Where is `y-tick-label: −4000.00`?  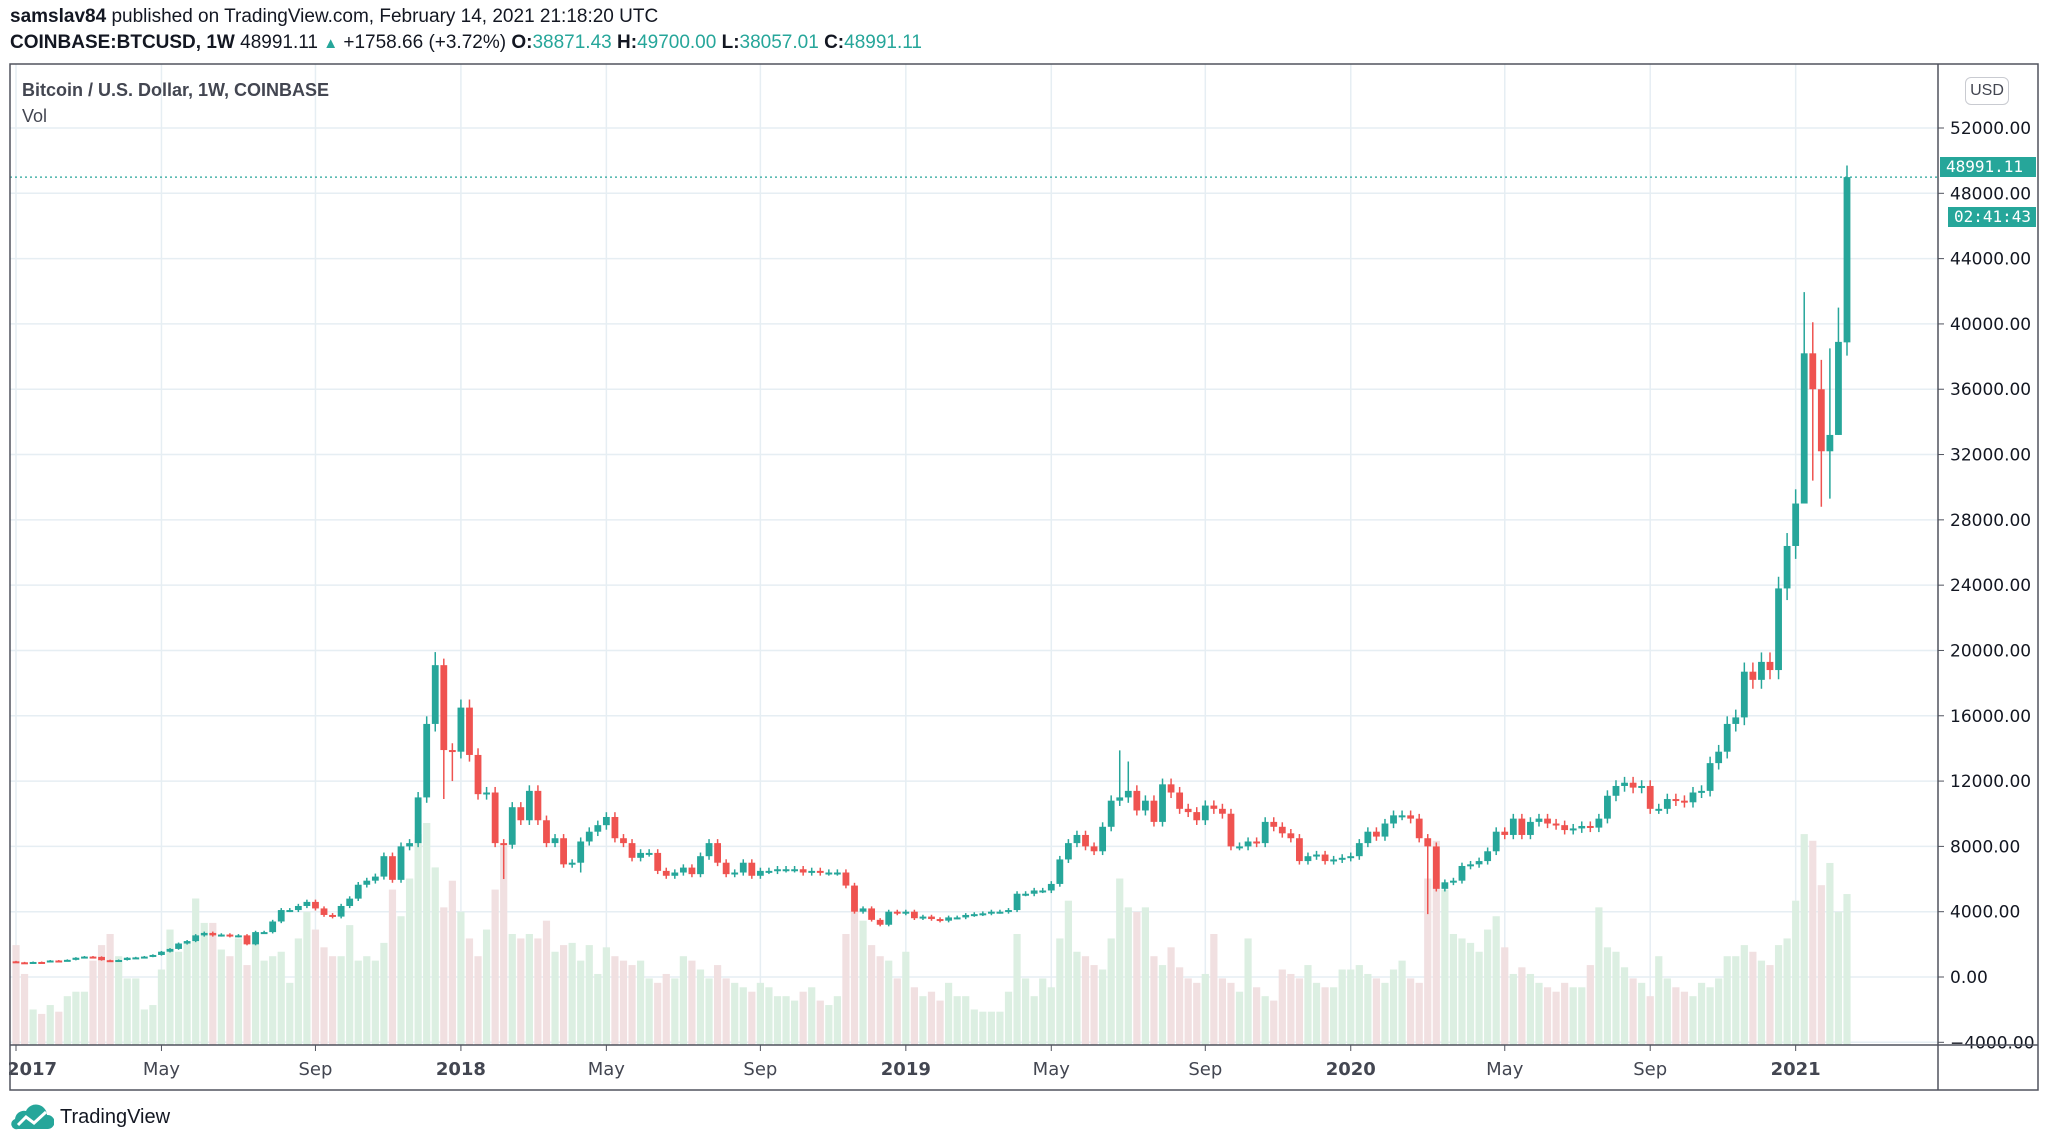 y-tick-label: −4000.00 is located at coordinates (1992, 1043).